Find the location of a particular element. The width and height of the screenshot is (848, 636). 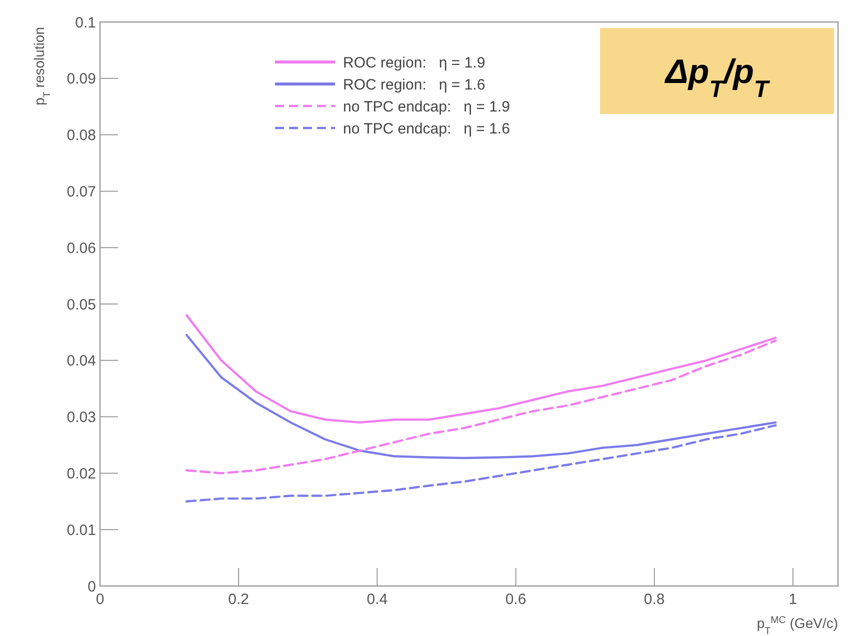

y-tick-label: 0.09 is located at coordinates (81, 79).